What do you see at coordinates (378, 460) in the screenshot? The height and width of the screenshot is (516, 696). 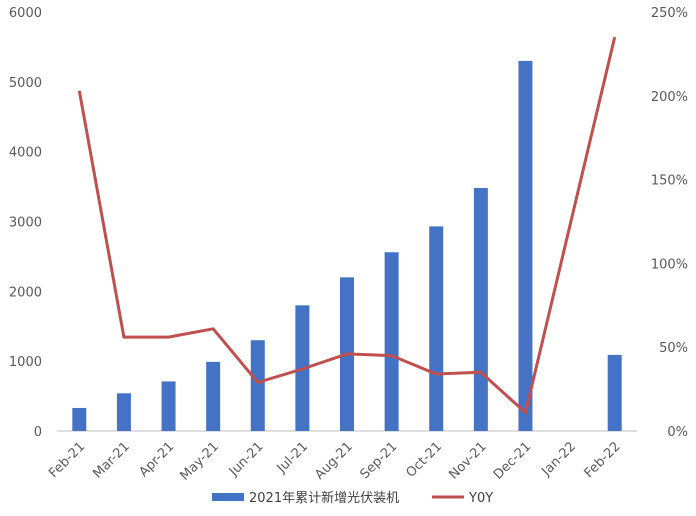 I see `x-tick-label: Sep-21` at bounding box center [378, 460].